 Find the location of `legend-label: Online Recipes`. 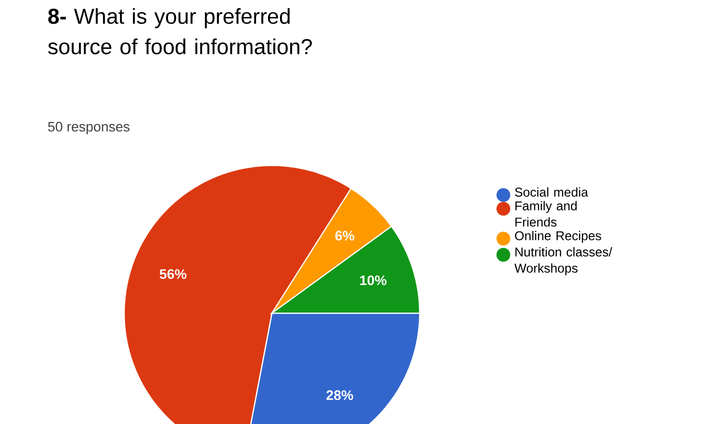

legend-label: Online Recipes is located at coordinates (558, 237).